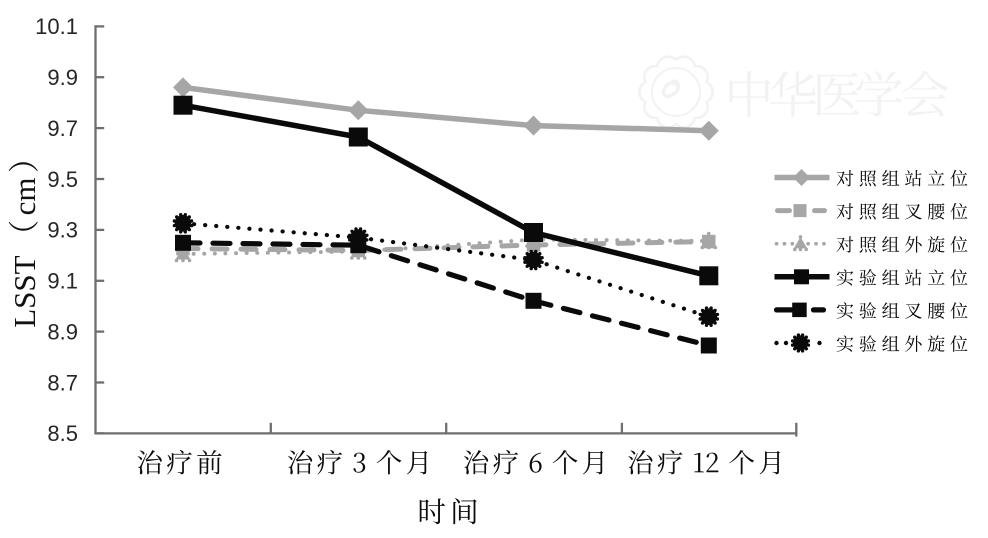  What do you see at coordinates (62, 128) in the screenshot?
I see `svg-text: 9.7` at bounding box center [62, 128].